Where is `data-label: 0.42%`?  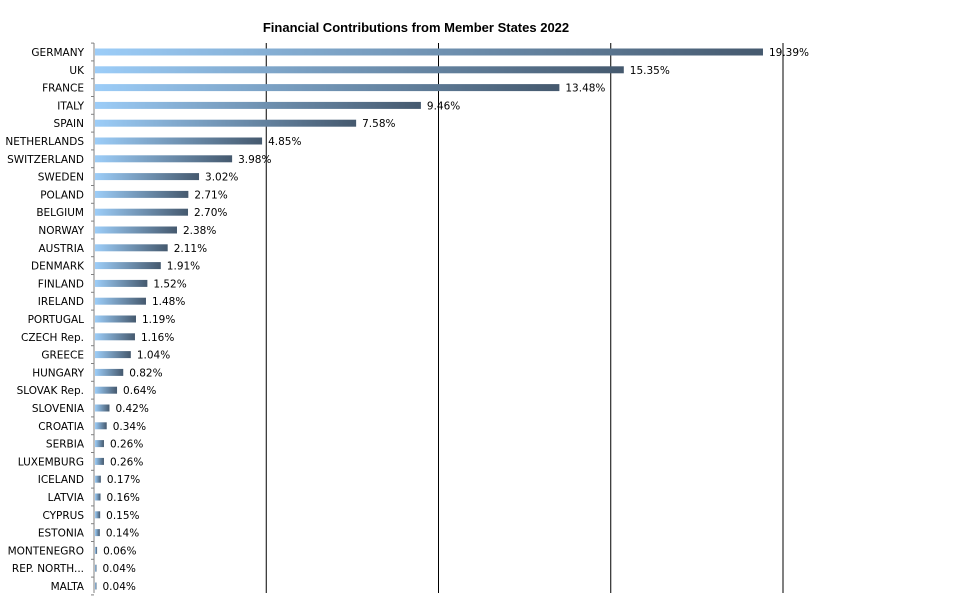 data-label: 0.42% is located at coordinates (131, 409).